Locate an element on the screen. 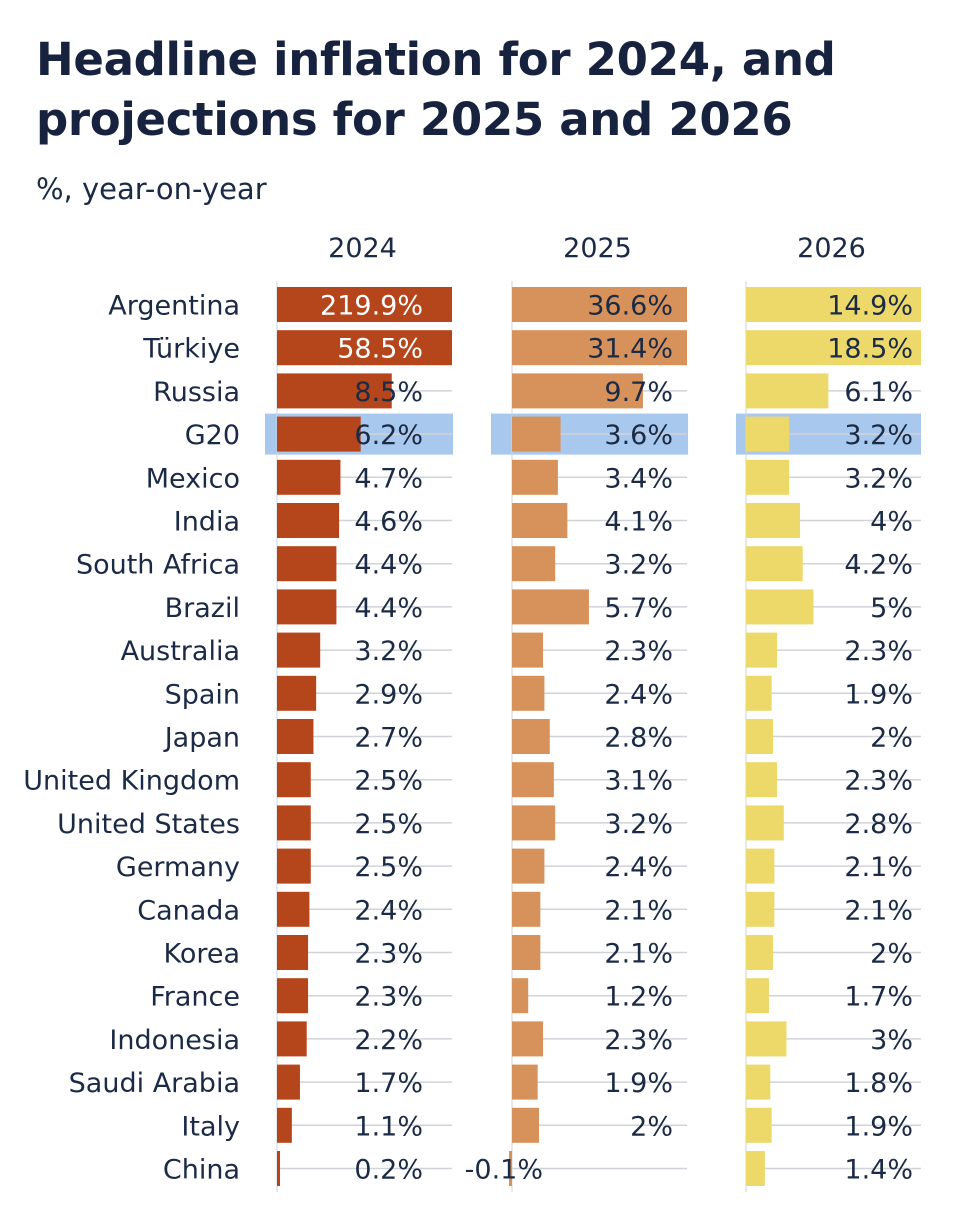 This screenshot has height=1212, width=980. value-label-2024-china: 0.2% is located at coordinates (388, 1170).